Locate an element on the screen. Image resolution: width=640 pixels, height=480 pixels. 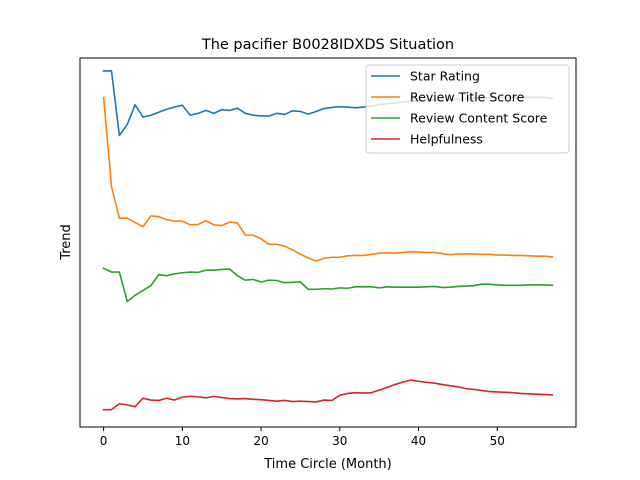
legend-box is located at coordinates (467, 109).